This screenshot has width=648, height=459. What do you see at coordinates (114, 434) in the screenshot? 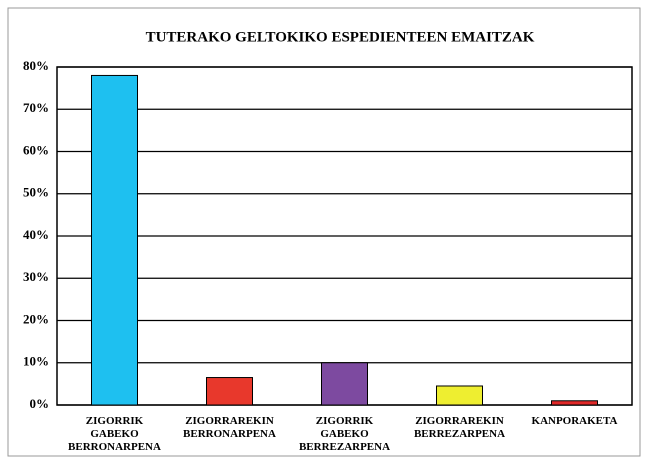
I see `x-tick-label: ZIGORRIK GABEKO BERRONARPENA` at bounding box center [114, 434].